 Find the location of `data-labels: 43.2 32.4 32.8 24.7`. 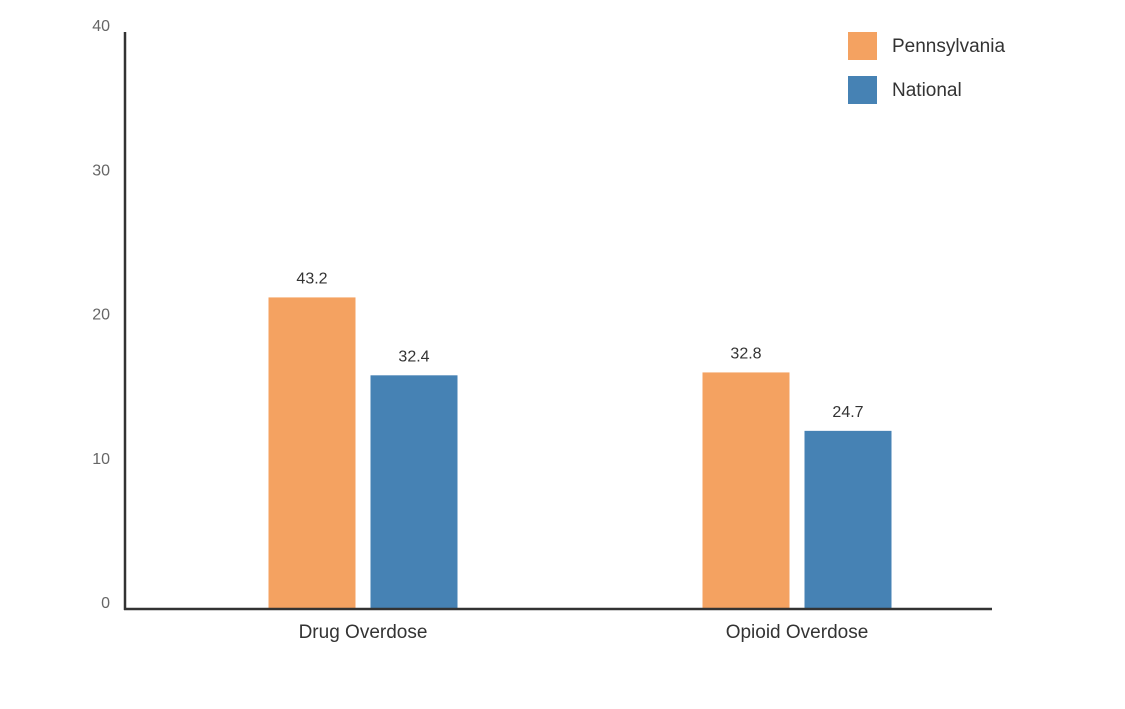

data-labels: 43.2 32.4 32.8 24.7 is located at coordinates (579, 345).